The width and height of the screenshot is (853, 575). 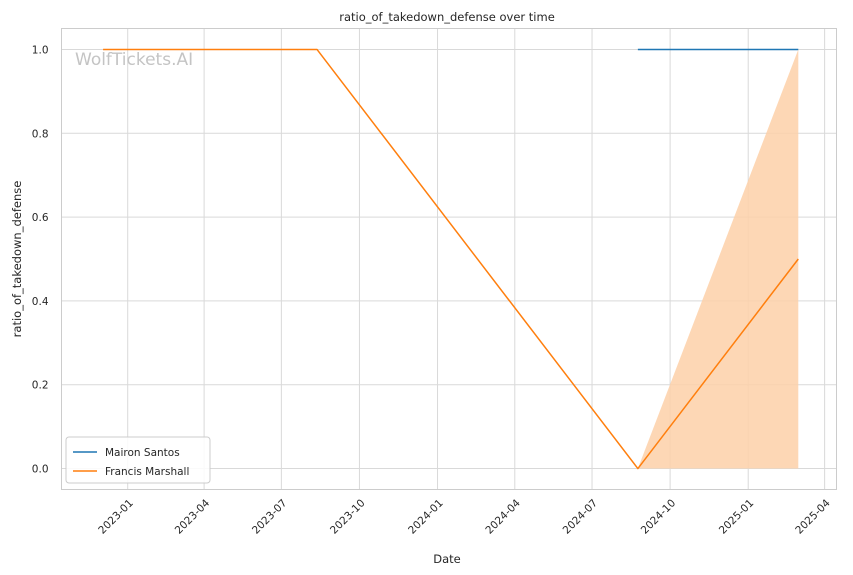 I want to click on confidence-band-francis-marshall, so click(x=718, y=259).